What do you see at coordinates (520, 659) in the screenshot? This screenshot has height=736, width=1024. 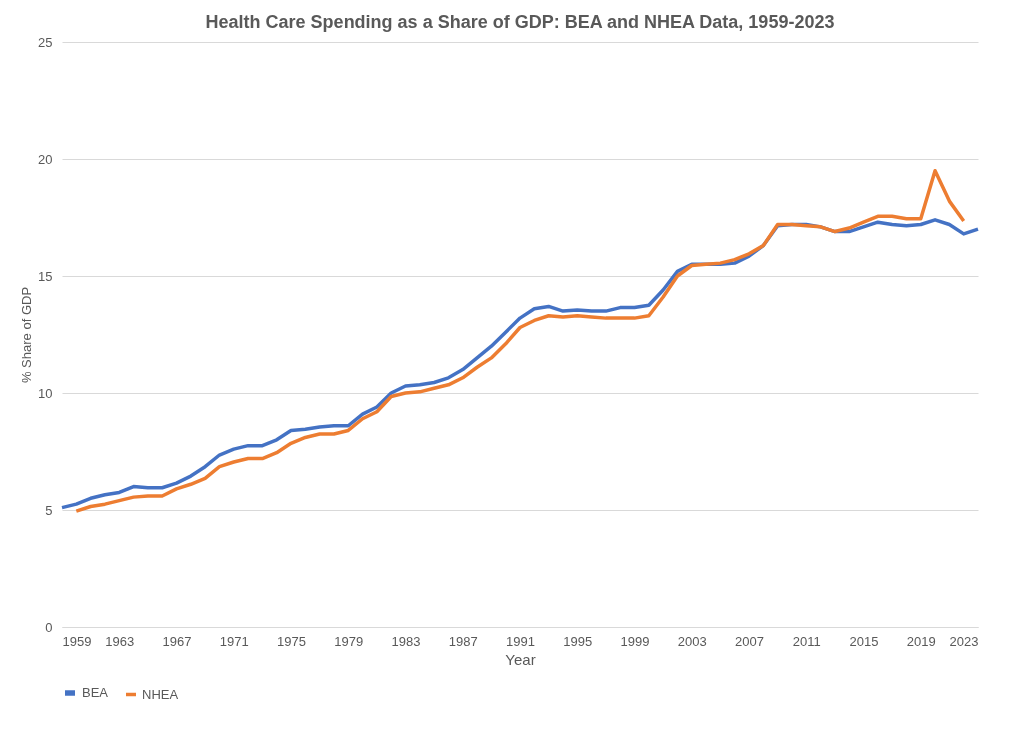 I see `x-axis-title: Year` at bounding box center [520, 659].